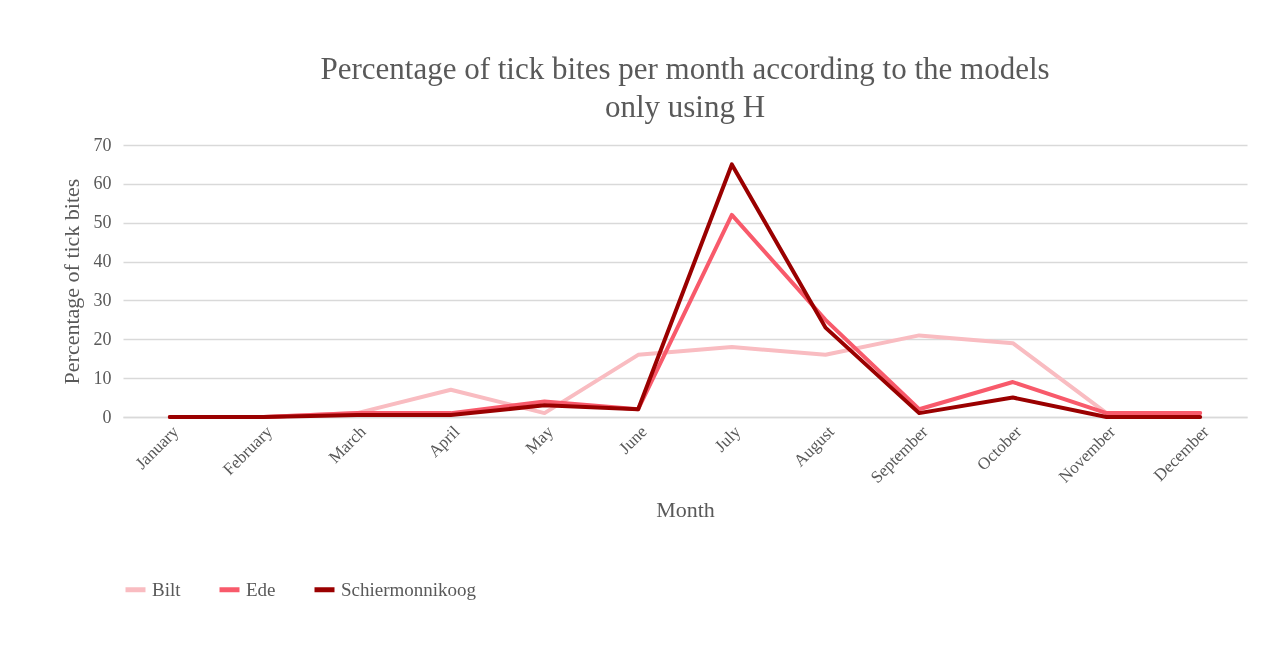  What do you see at coordinates (102, 377) in the screenshot?
I see `y-tick-label: 10` at bounding box center [102, 377].